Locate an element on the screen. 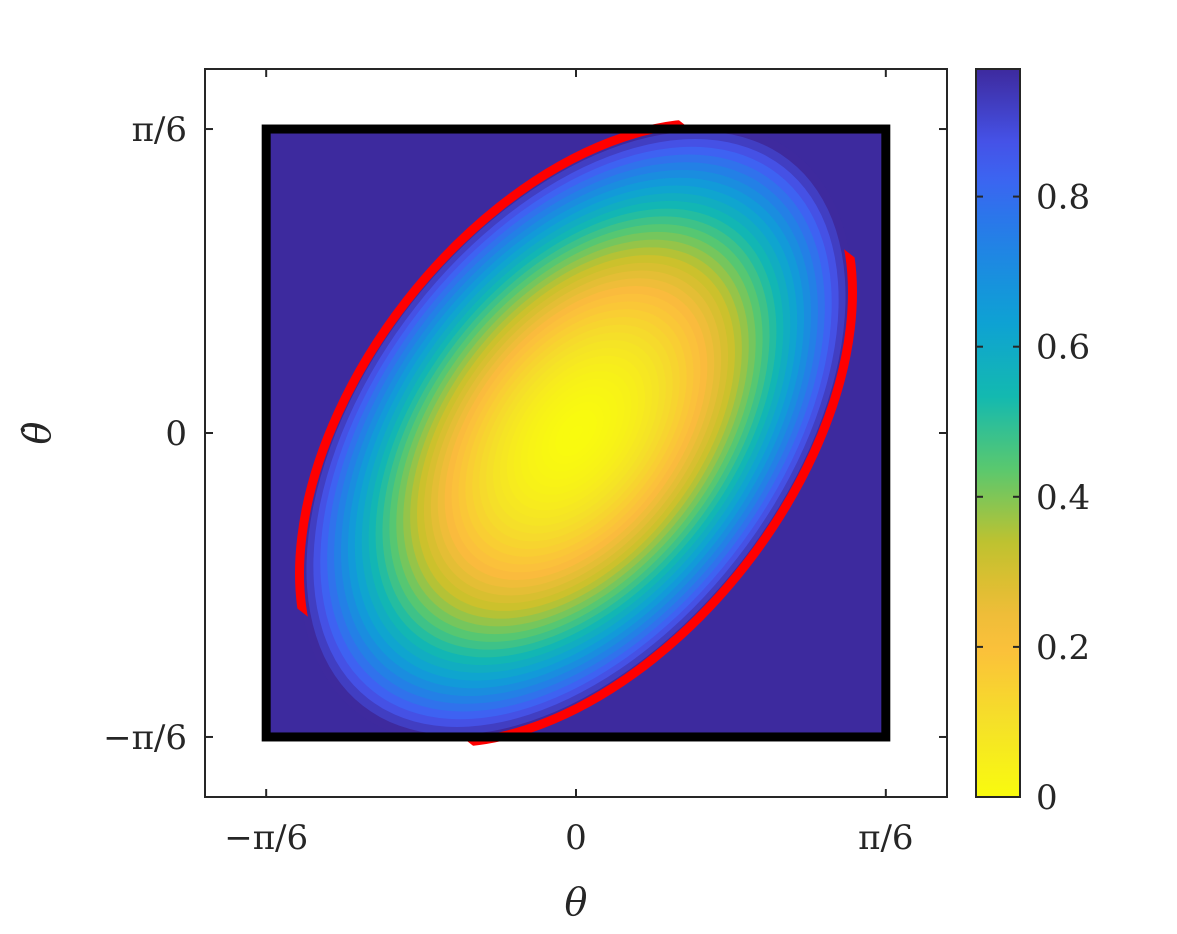 The width and height of the screenshot is (1177, 934). x-axis-title: θ is located at coordinates (576, 902).